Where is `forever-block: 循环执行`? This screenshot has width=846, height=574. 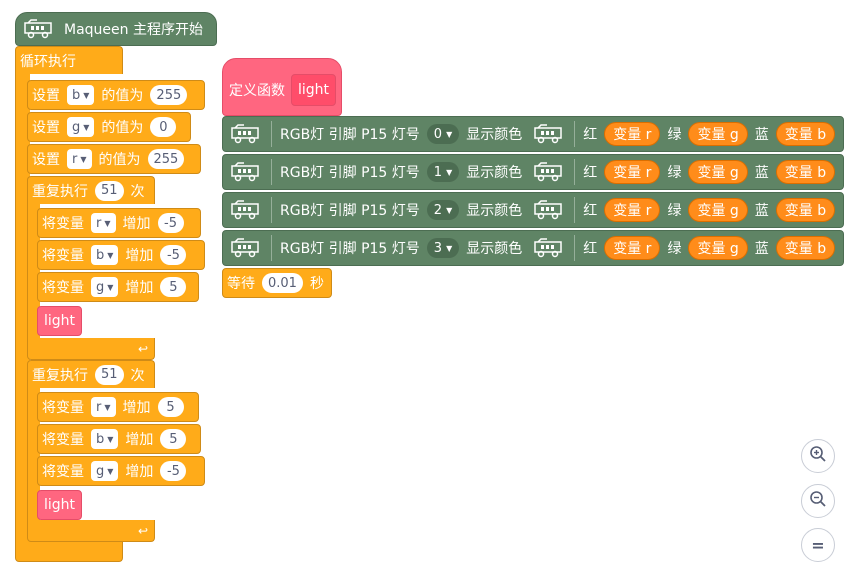
forever-block: 循环执行 is located at coordinates (69, 60).